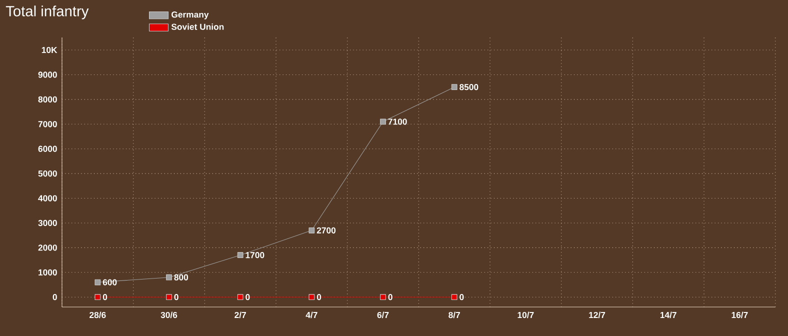 This screenshot has width=788, height=336. What do you see at coordinates (98, 315) in the screenshot?
I see `x-tick-label: 28/6` at bounding box center [98, 315].